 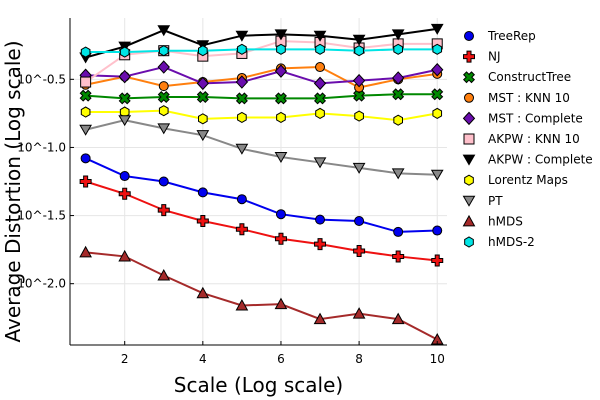 I want to click on legend-marker-treerep, so click(x=469, y=36).